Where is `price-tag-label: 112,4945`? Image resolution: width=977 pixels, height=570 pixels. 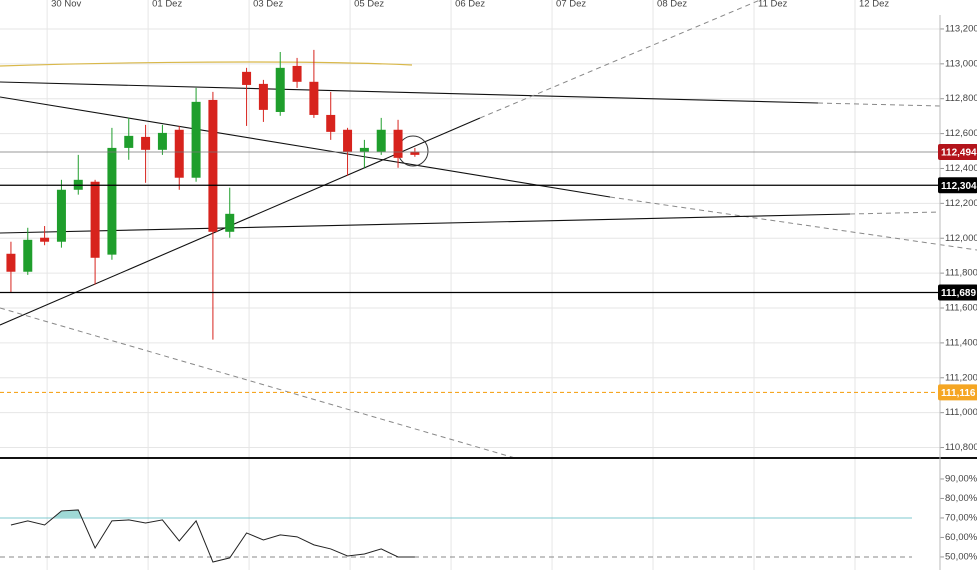 price-tag-label: 112,4945 is located at coordinates (959, 153).